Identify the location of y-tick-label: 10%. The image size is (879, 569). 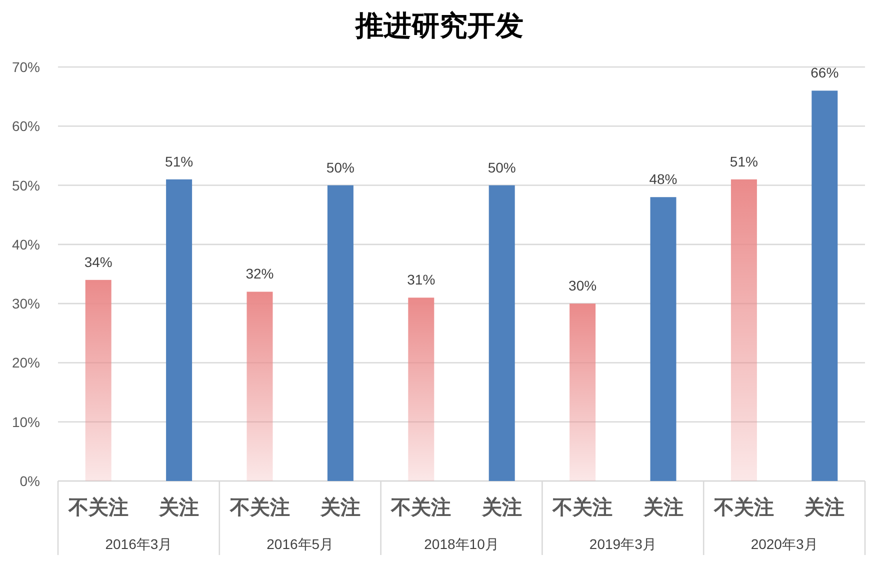
(26, 422).